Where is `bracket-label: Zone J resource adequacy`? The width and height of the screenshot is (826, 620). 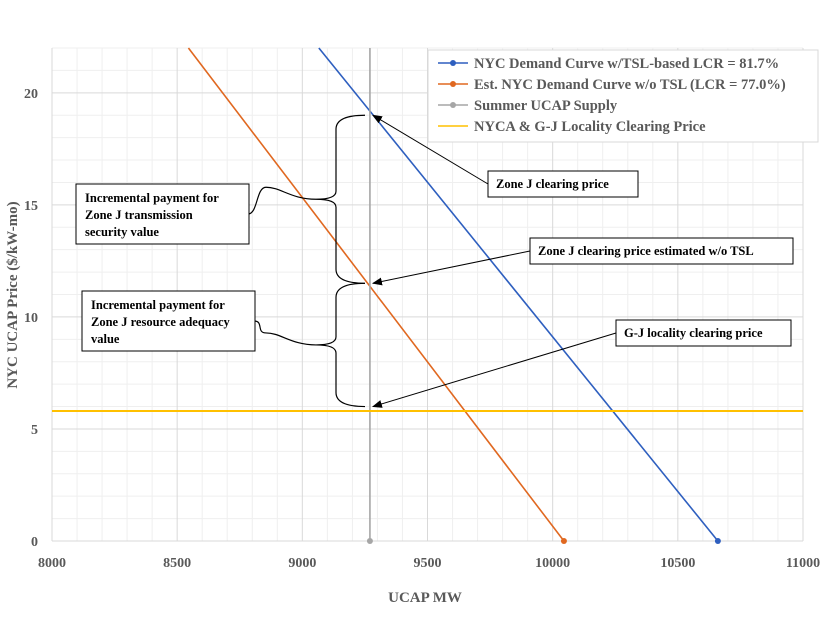
bracket-label: Zone J resource adequacy is located at coordinates (161, 322).